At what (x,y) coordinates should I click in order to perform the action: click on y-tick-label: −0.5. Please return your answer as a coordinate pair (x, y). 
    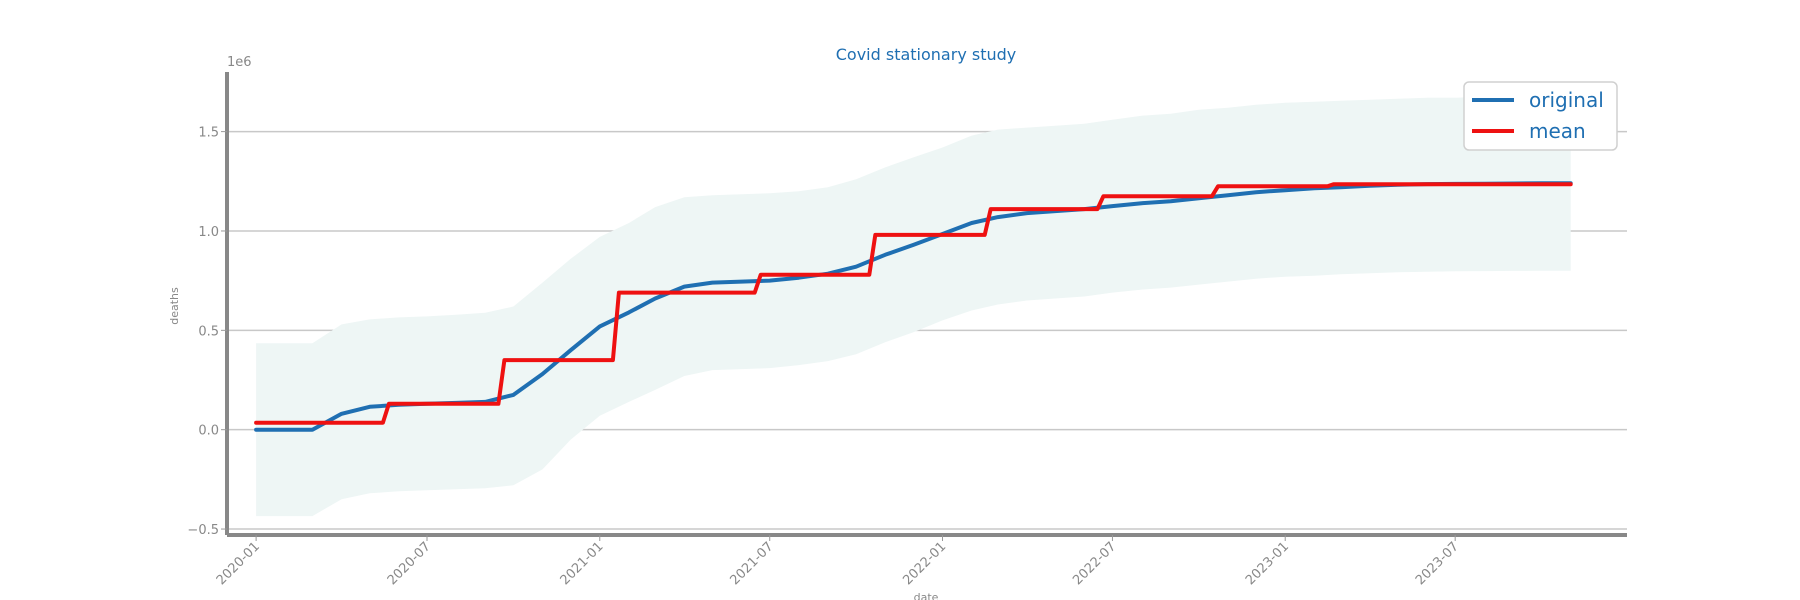
    Looking at the image, I should click on (203, 530).